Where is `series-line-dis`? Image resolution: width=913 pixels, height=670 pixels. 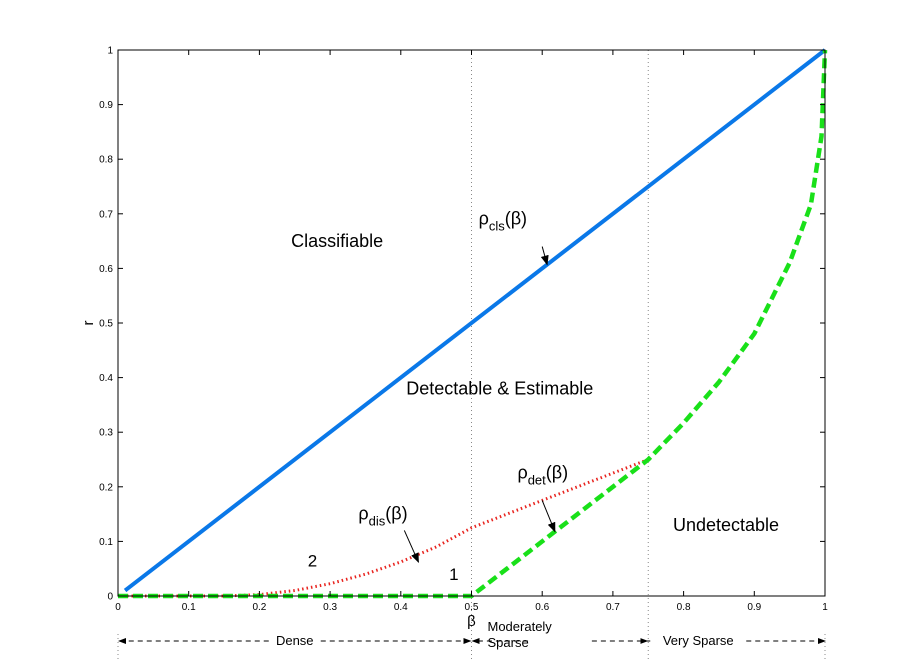 series-line-dis is located at coordinates (383, 528).